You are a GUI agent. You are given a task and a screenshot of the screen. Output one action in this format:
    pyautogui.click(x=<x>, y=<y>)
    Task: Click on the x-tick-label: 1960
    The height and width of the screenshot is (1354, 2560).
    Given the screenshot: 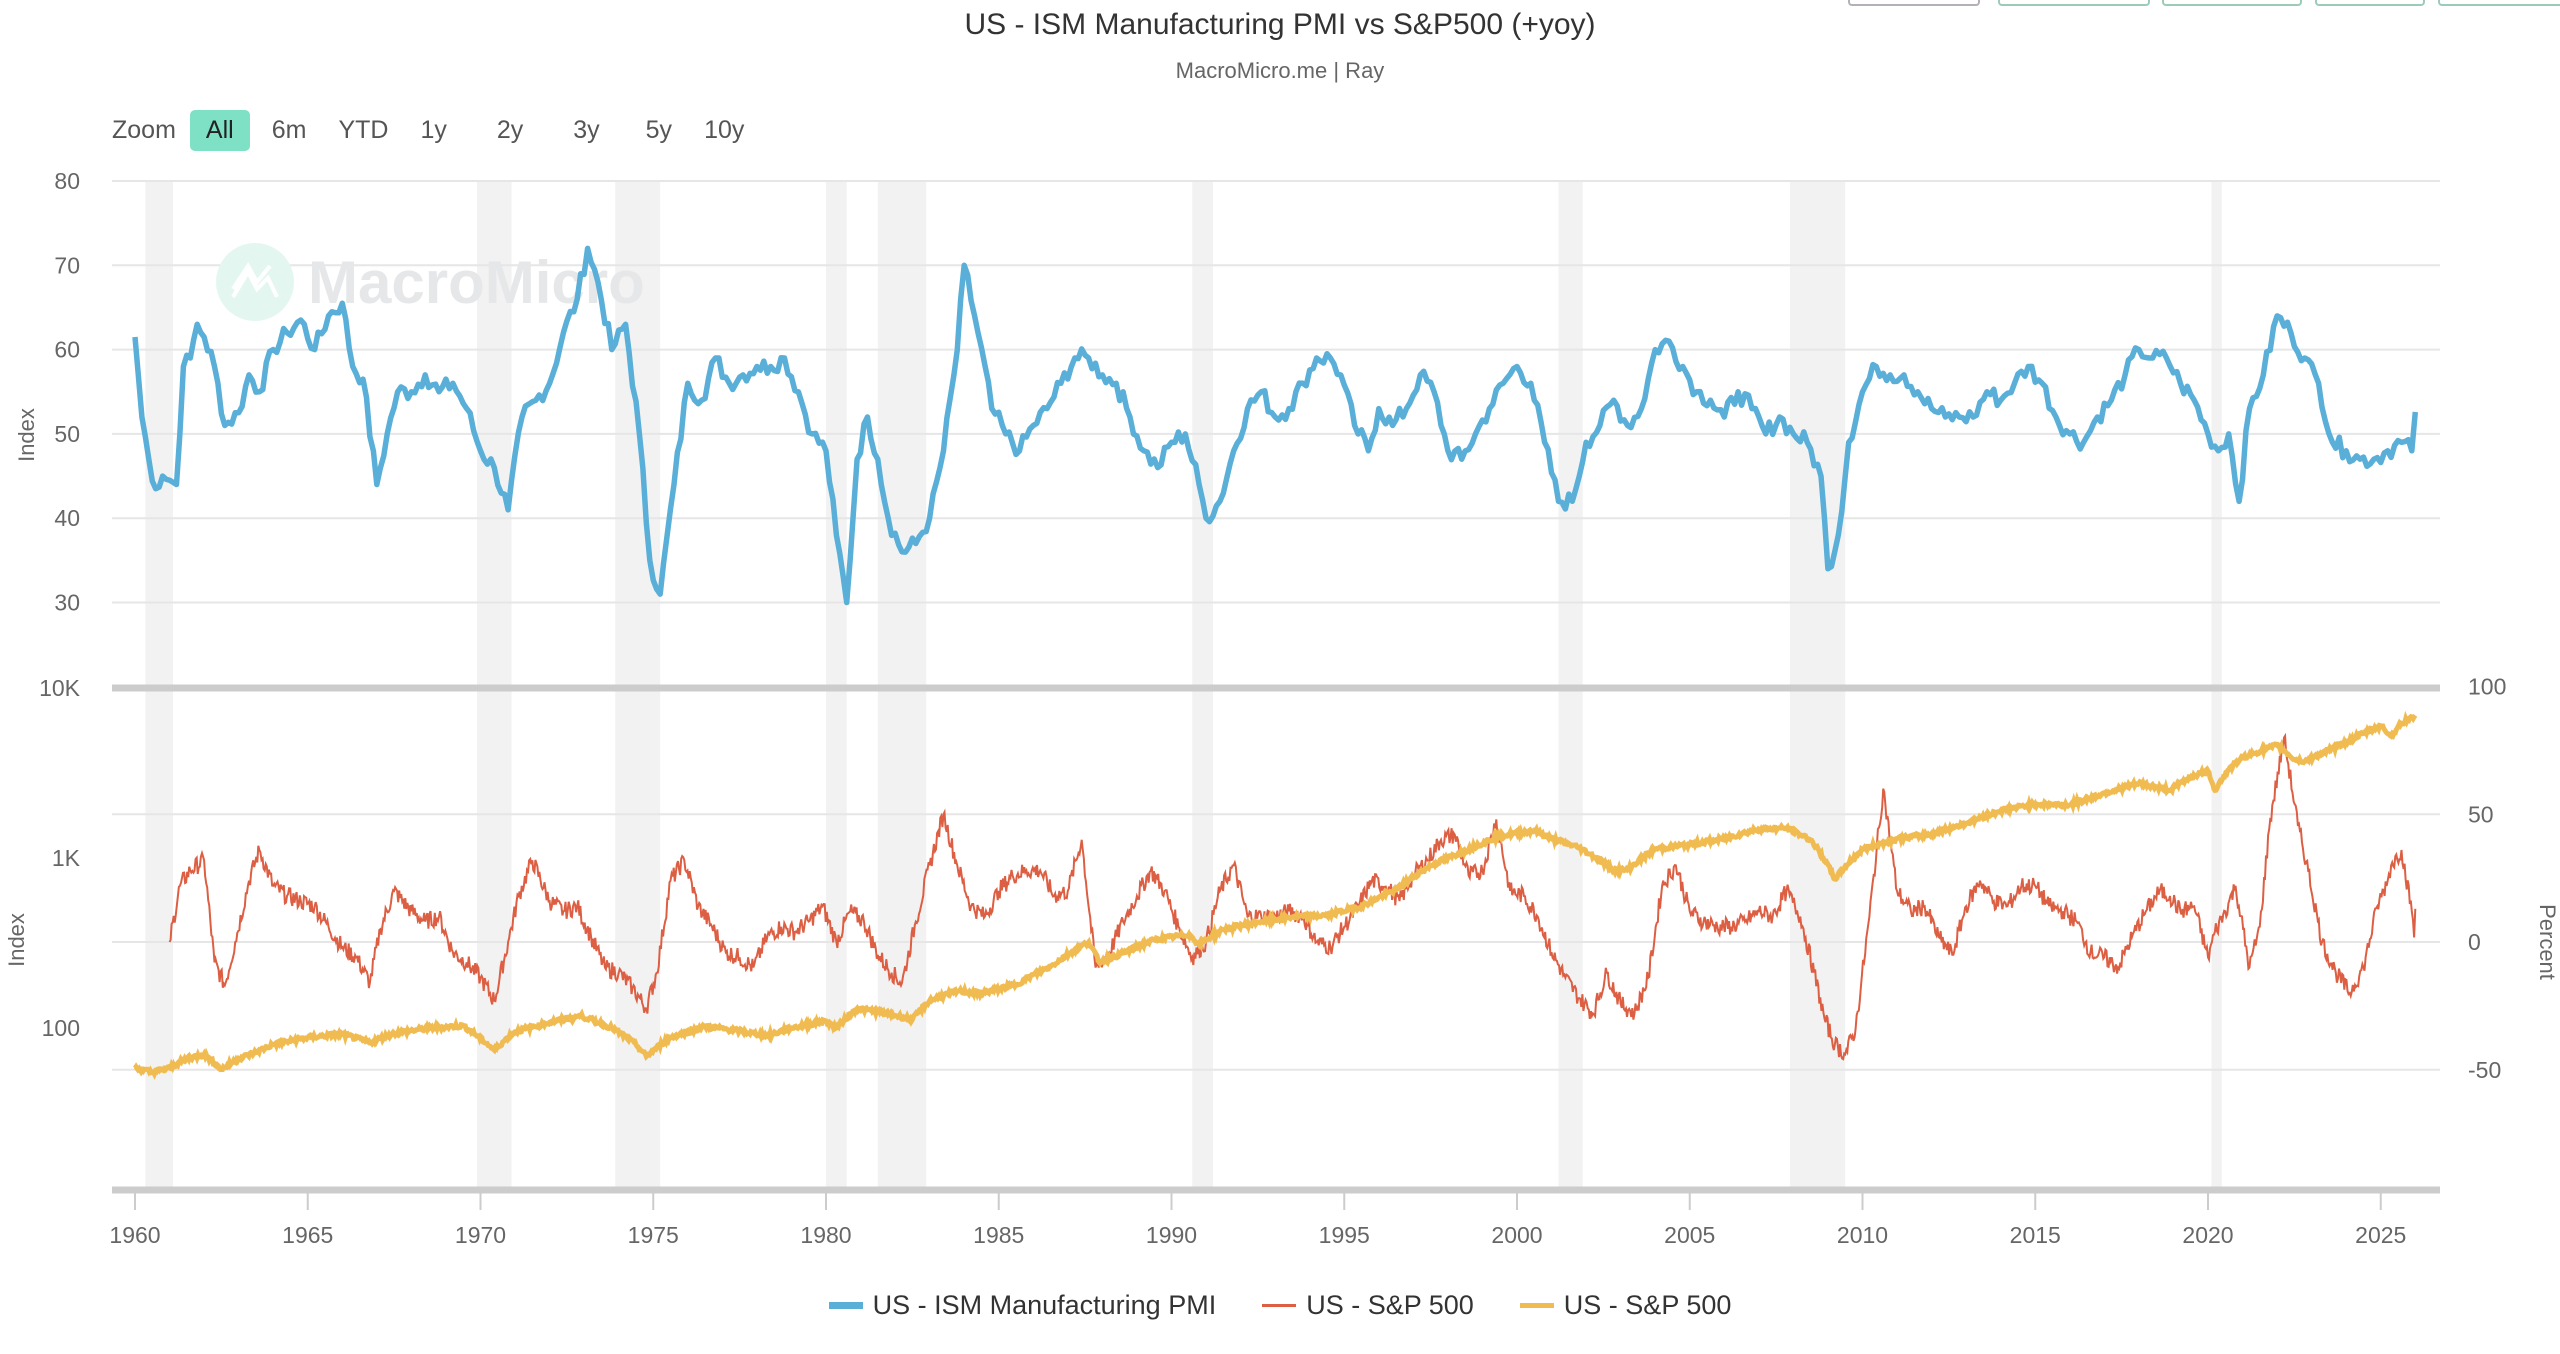 What is the action you would take?
    pyautogui.click(x=134, y=1235)
    